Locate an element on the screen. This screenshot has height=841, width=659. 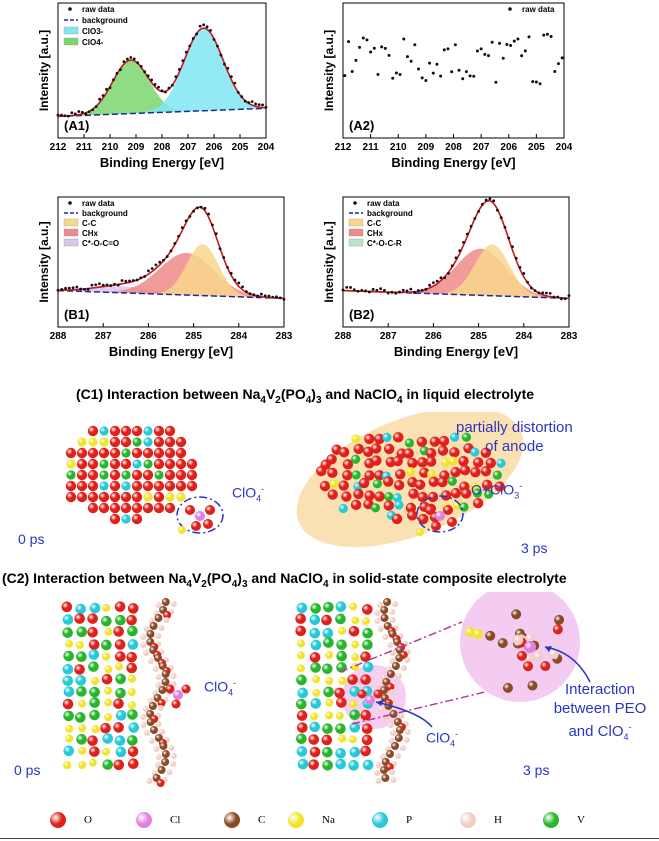
title-text: V is located at coordinates (196, 578).